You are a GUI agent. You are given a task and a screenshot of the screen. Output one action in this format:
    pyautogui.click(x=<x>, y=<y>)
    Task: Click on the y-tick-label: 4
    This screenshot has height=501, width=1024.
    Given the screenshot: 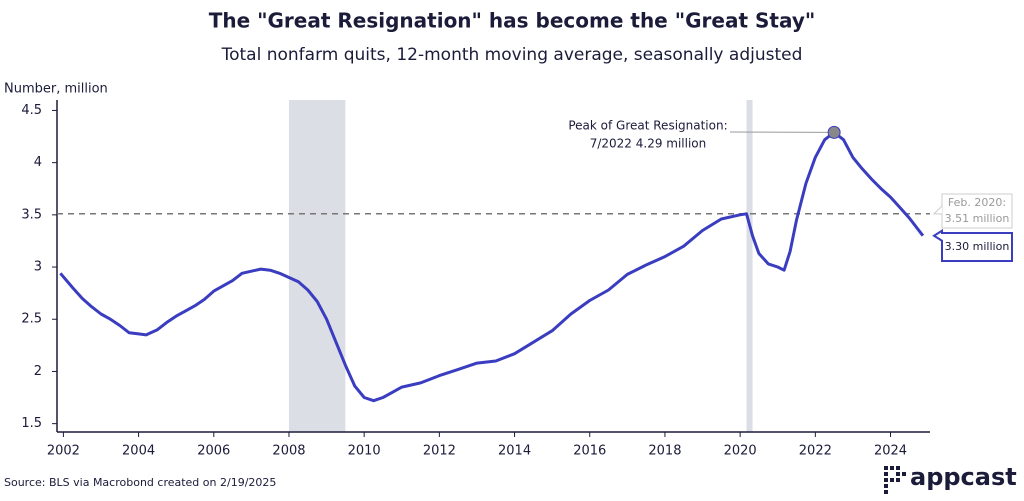 What is the action you would take?
    pyautogui.click(x=38, y=162)
    